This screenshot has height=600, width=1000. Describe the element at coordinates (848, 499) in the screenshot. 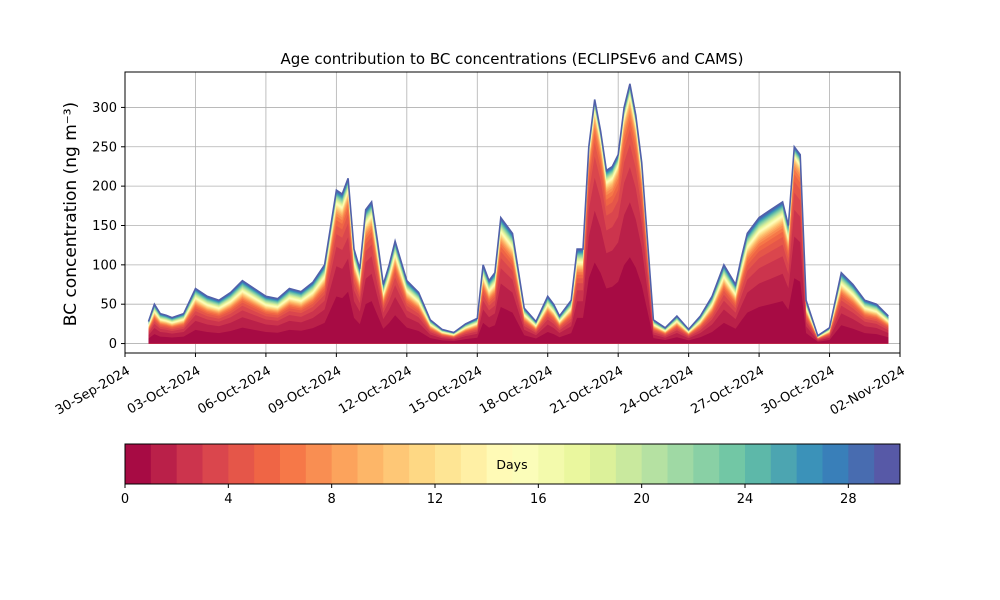

I see `colorbar-tick-label: 28` at that location.